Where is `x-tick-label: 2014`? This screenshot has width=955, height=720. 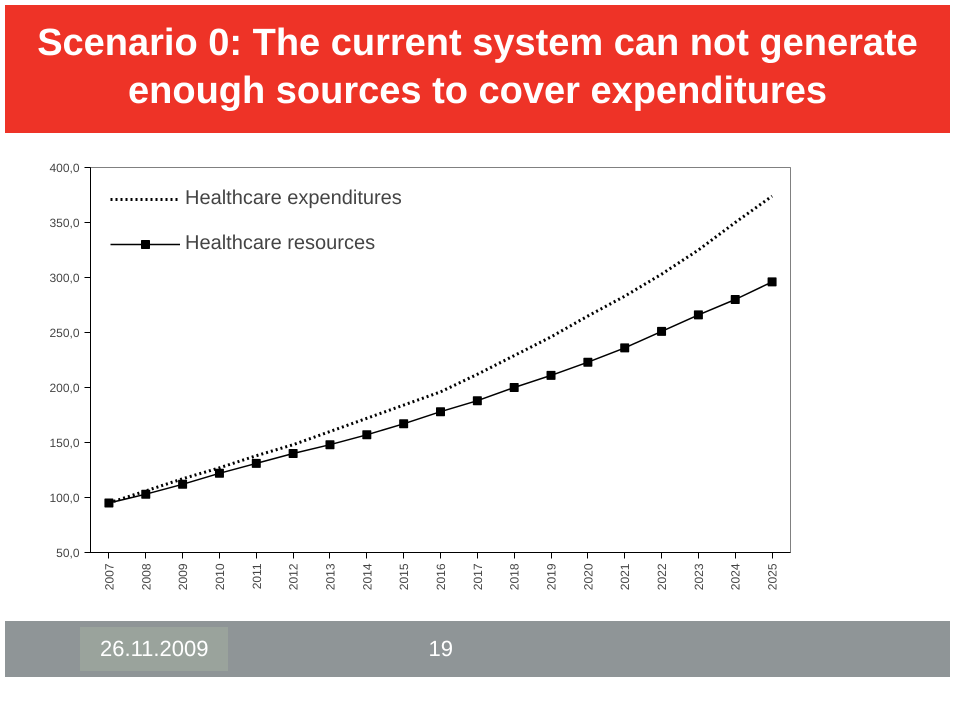
x-tick-label: 2014 is located at coordinates (367, 576).